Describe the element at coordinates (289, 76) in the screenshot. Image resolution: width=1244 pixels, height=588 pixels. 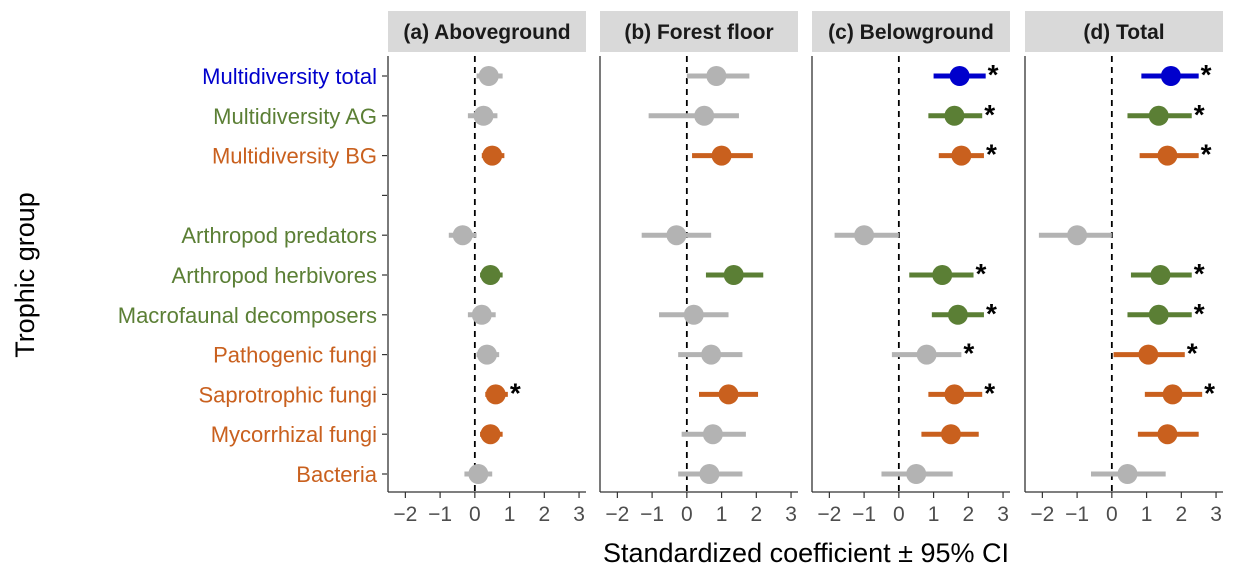
I see `y-tick-label: Multidiversity total` at that location.